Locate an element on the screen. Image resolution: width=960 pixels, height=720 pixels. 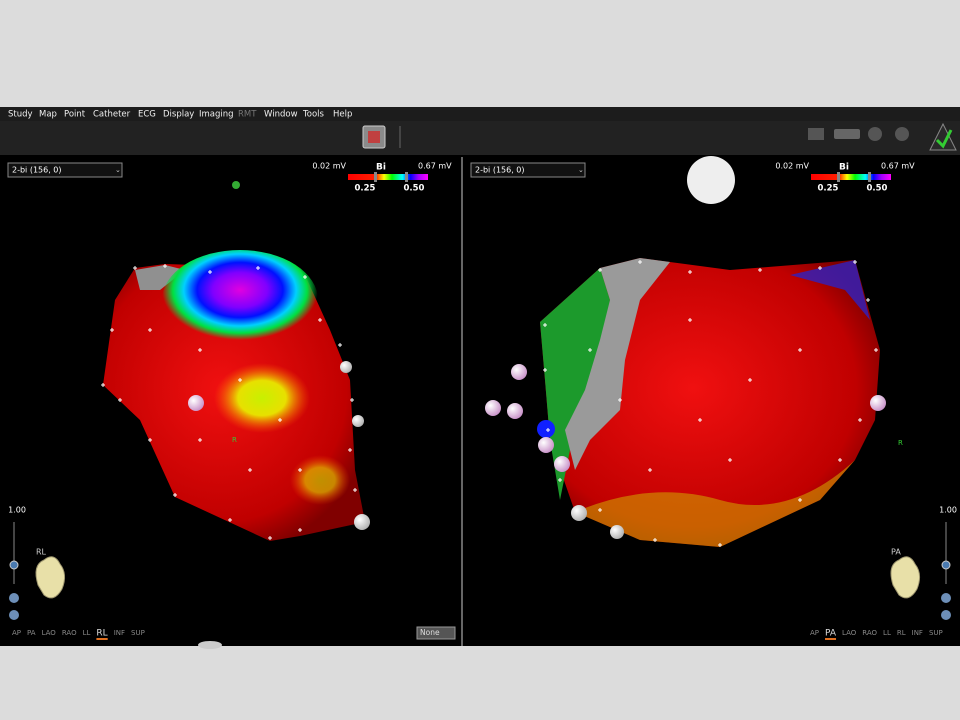
scale-name: Bi is located at coordinates (381, 168).